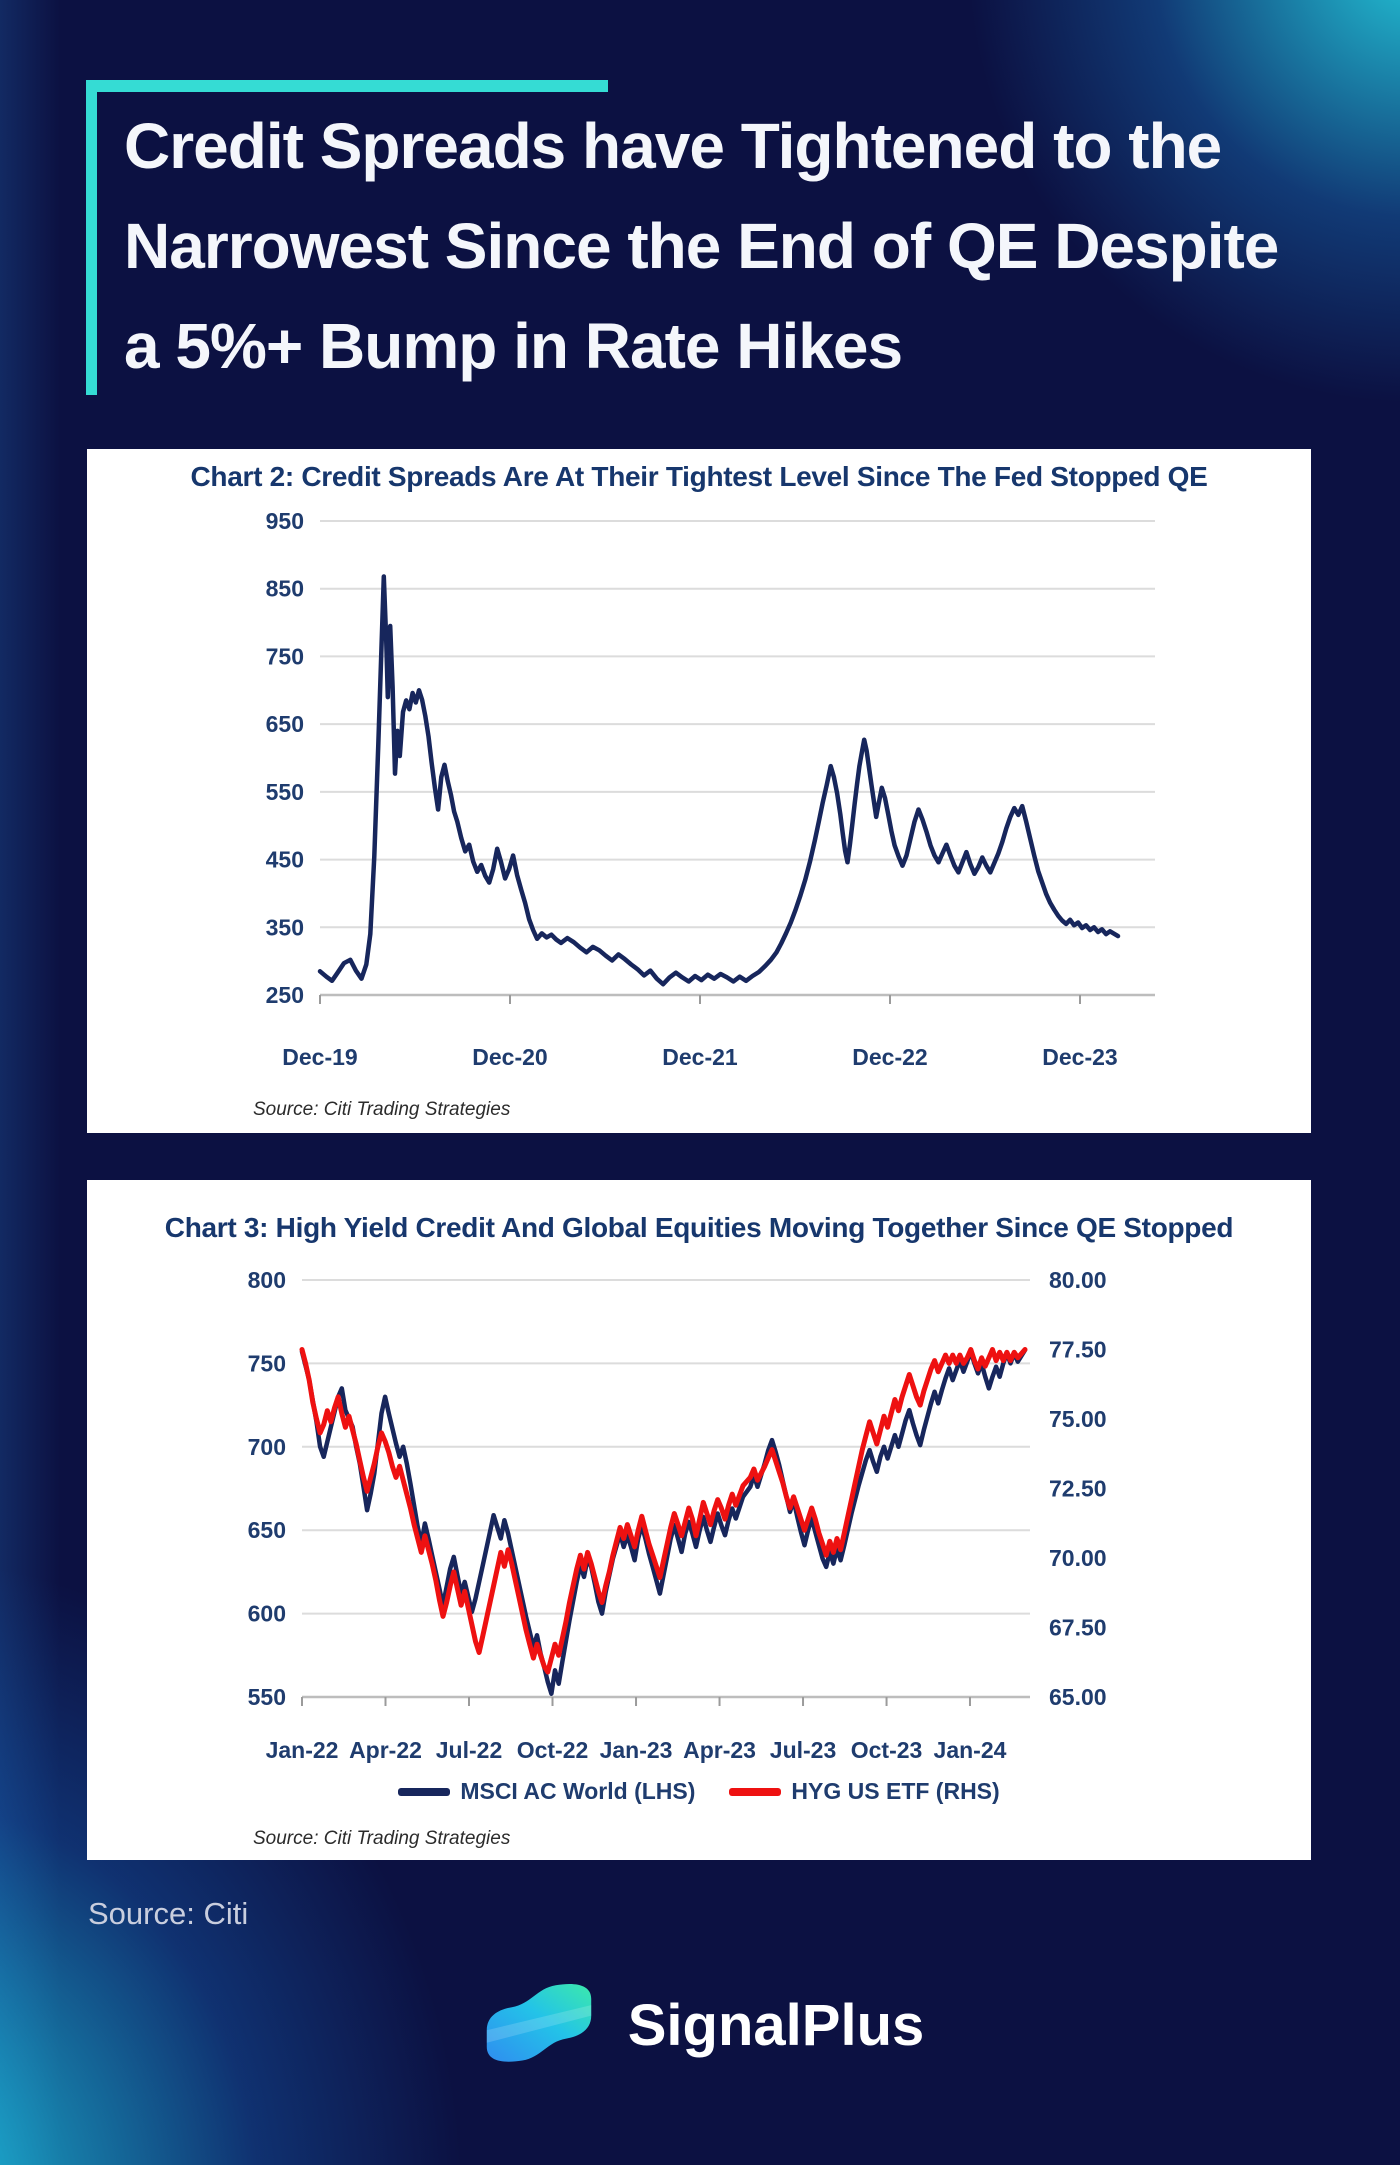  What do you see at coordinates (803, 1750) in the screenshot?
I see `svg-text: Jul-23` at bounding box center [803, 1750].